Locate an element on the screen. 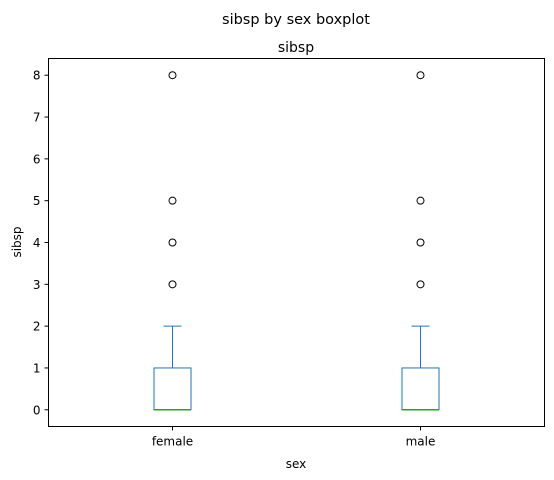 Image resolution: width=554 pixels, height=480 pixels. y-tick-label: 6 is located at coordinates (37, 159).